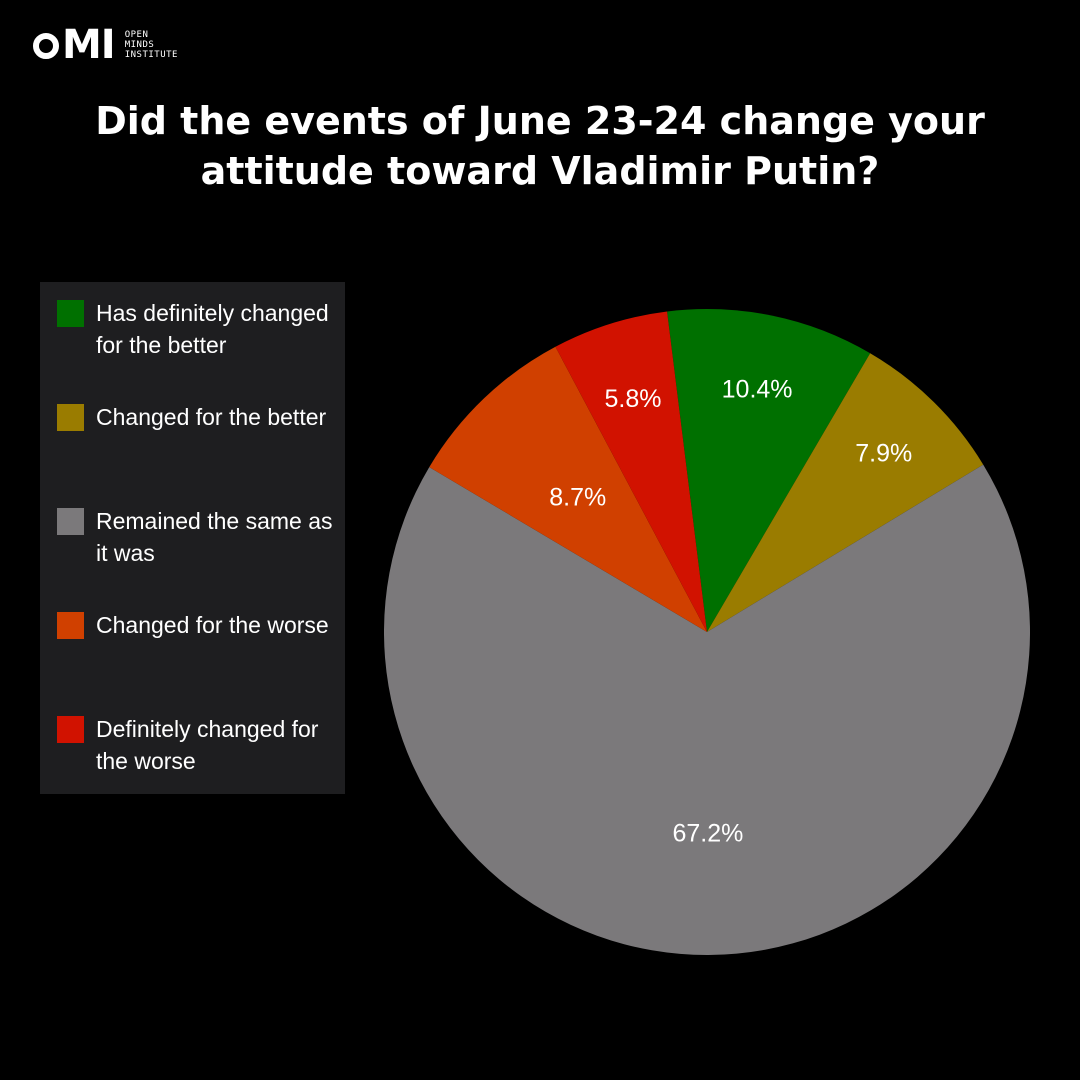 The height and width of the screenshot is (1080, 1080). Describe the element at coordinates (577, 497) in the screenshot. I see `slice-value-label: 8.7%` at that location.